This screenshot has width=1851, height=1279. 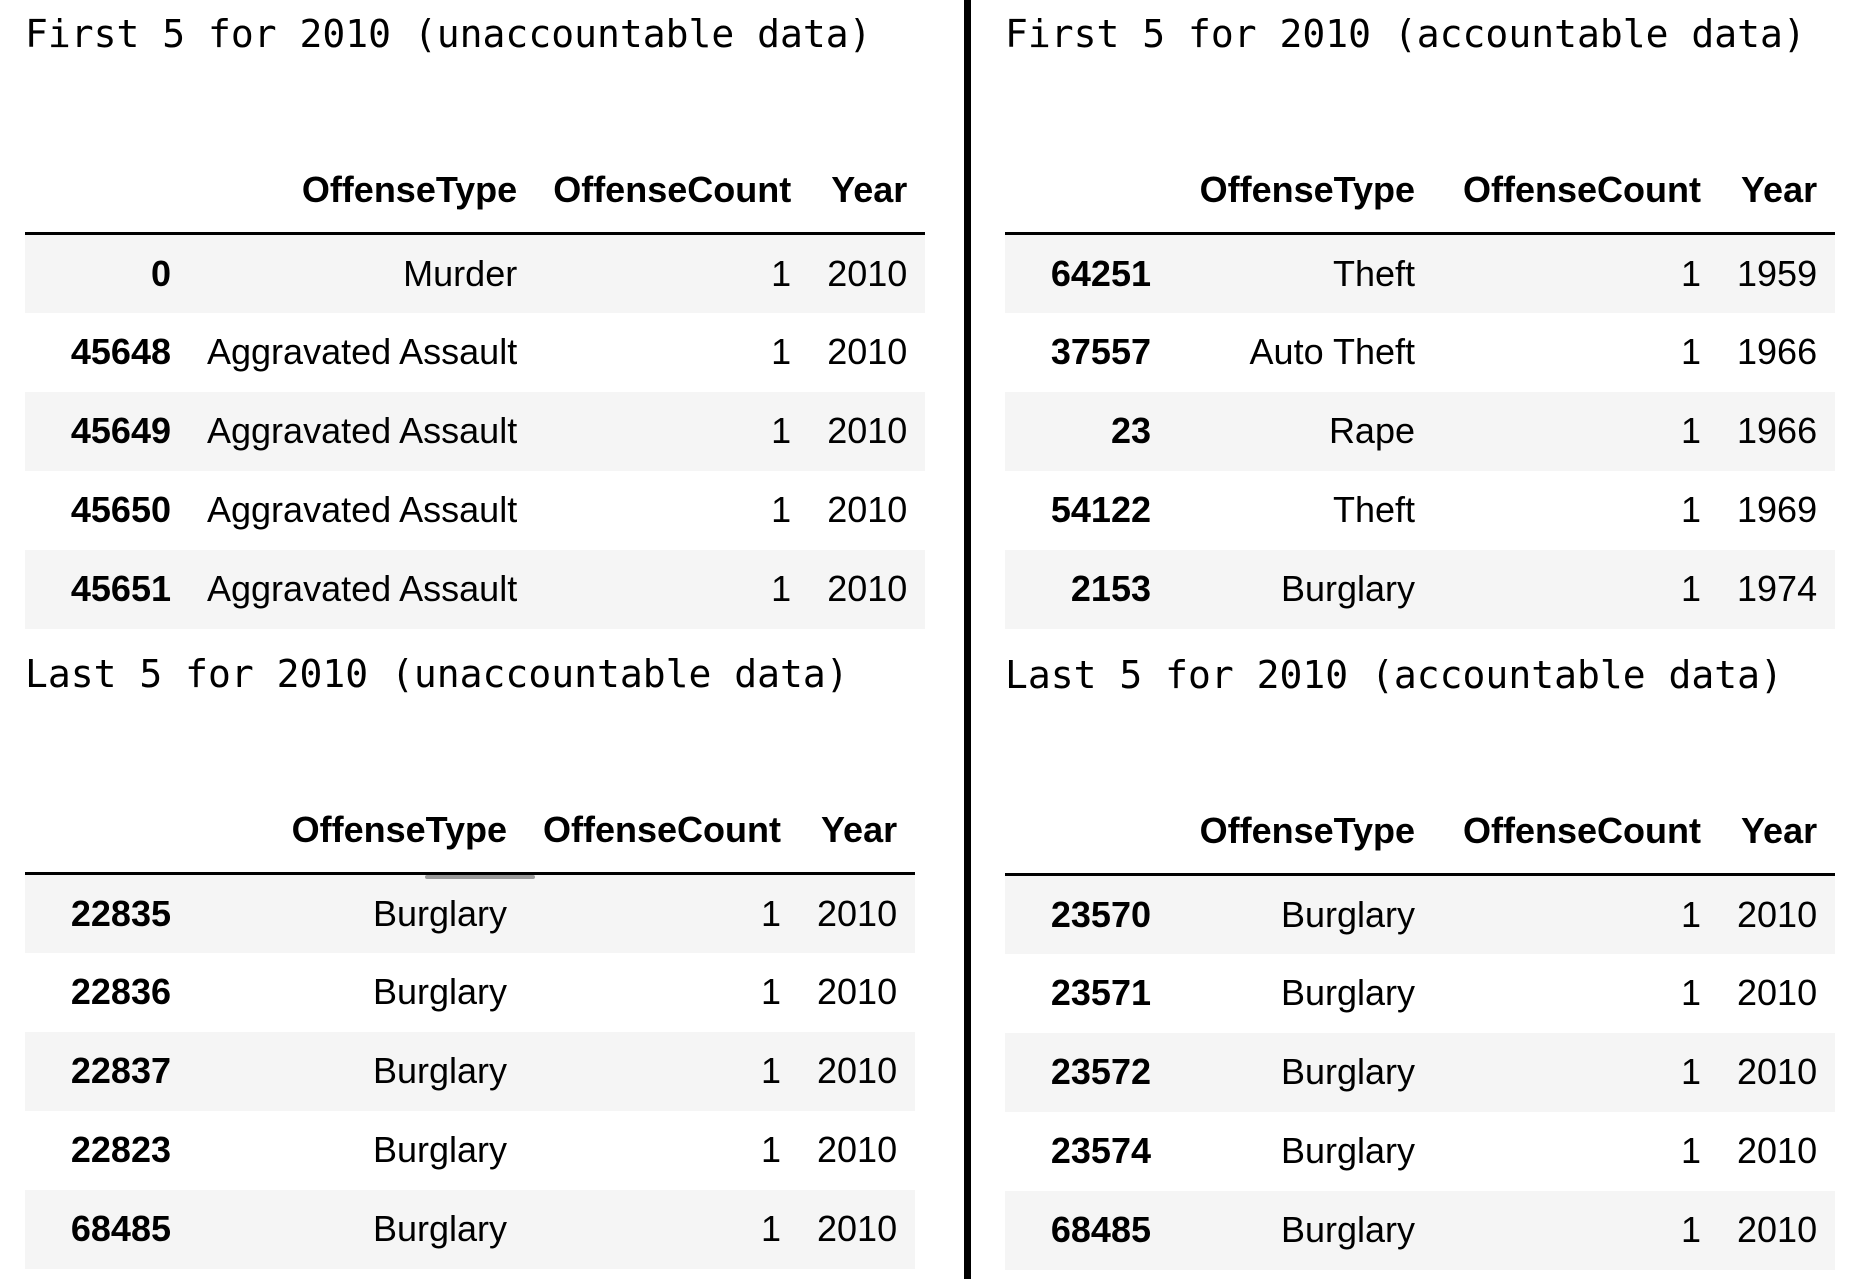 I want to click on table-row: 64251 Theft 1 1959, so click(x=1420, y=273).